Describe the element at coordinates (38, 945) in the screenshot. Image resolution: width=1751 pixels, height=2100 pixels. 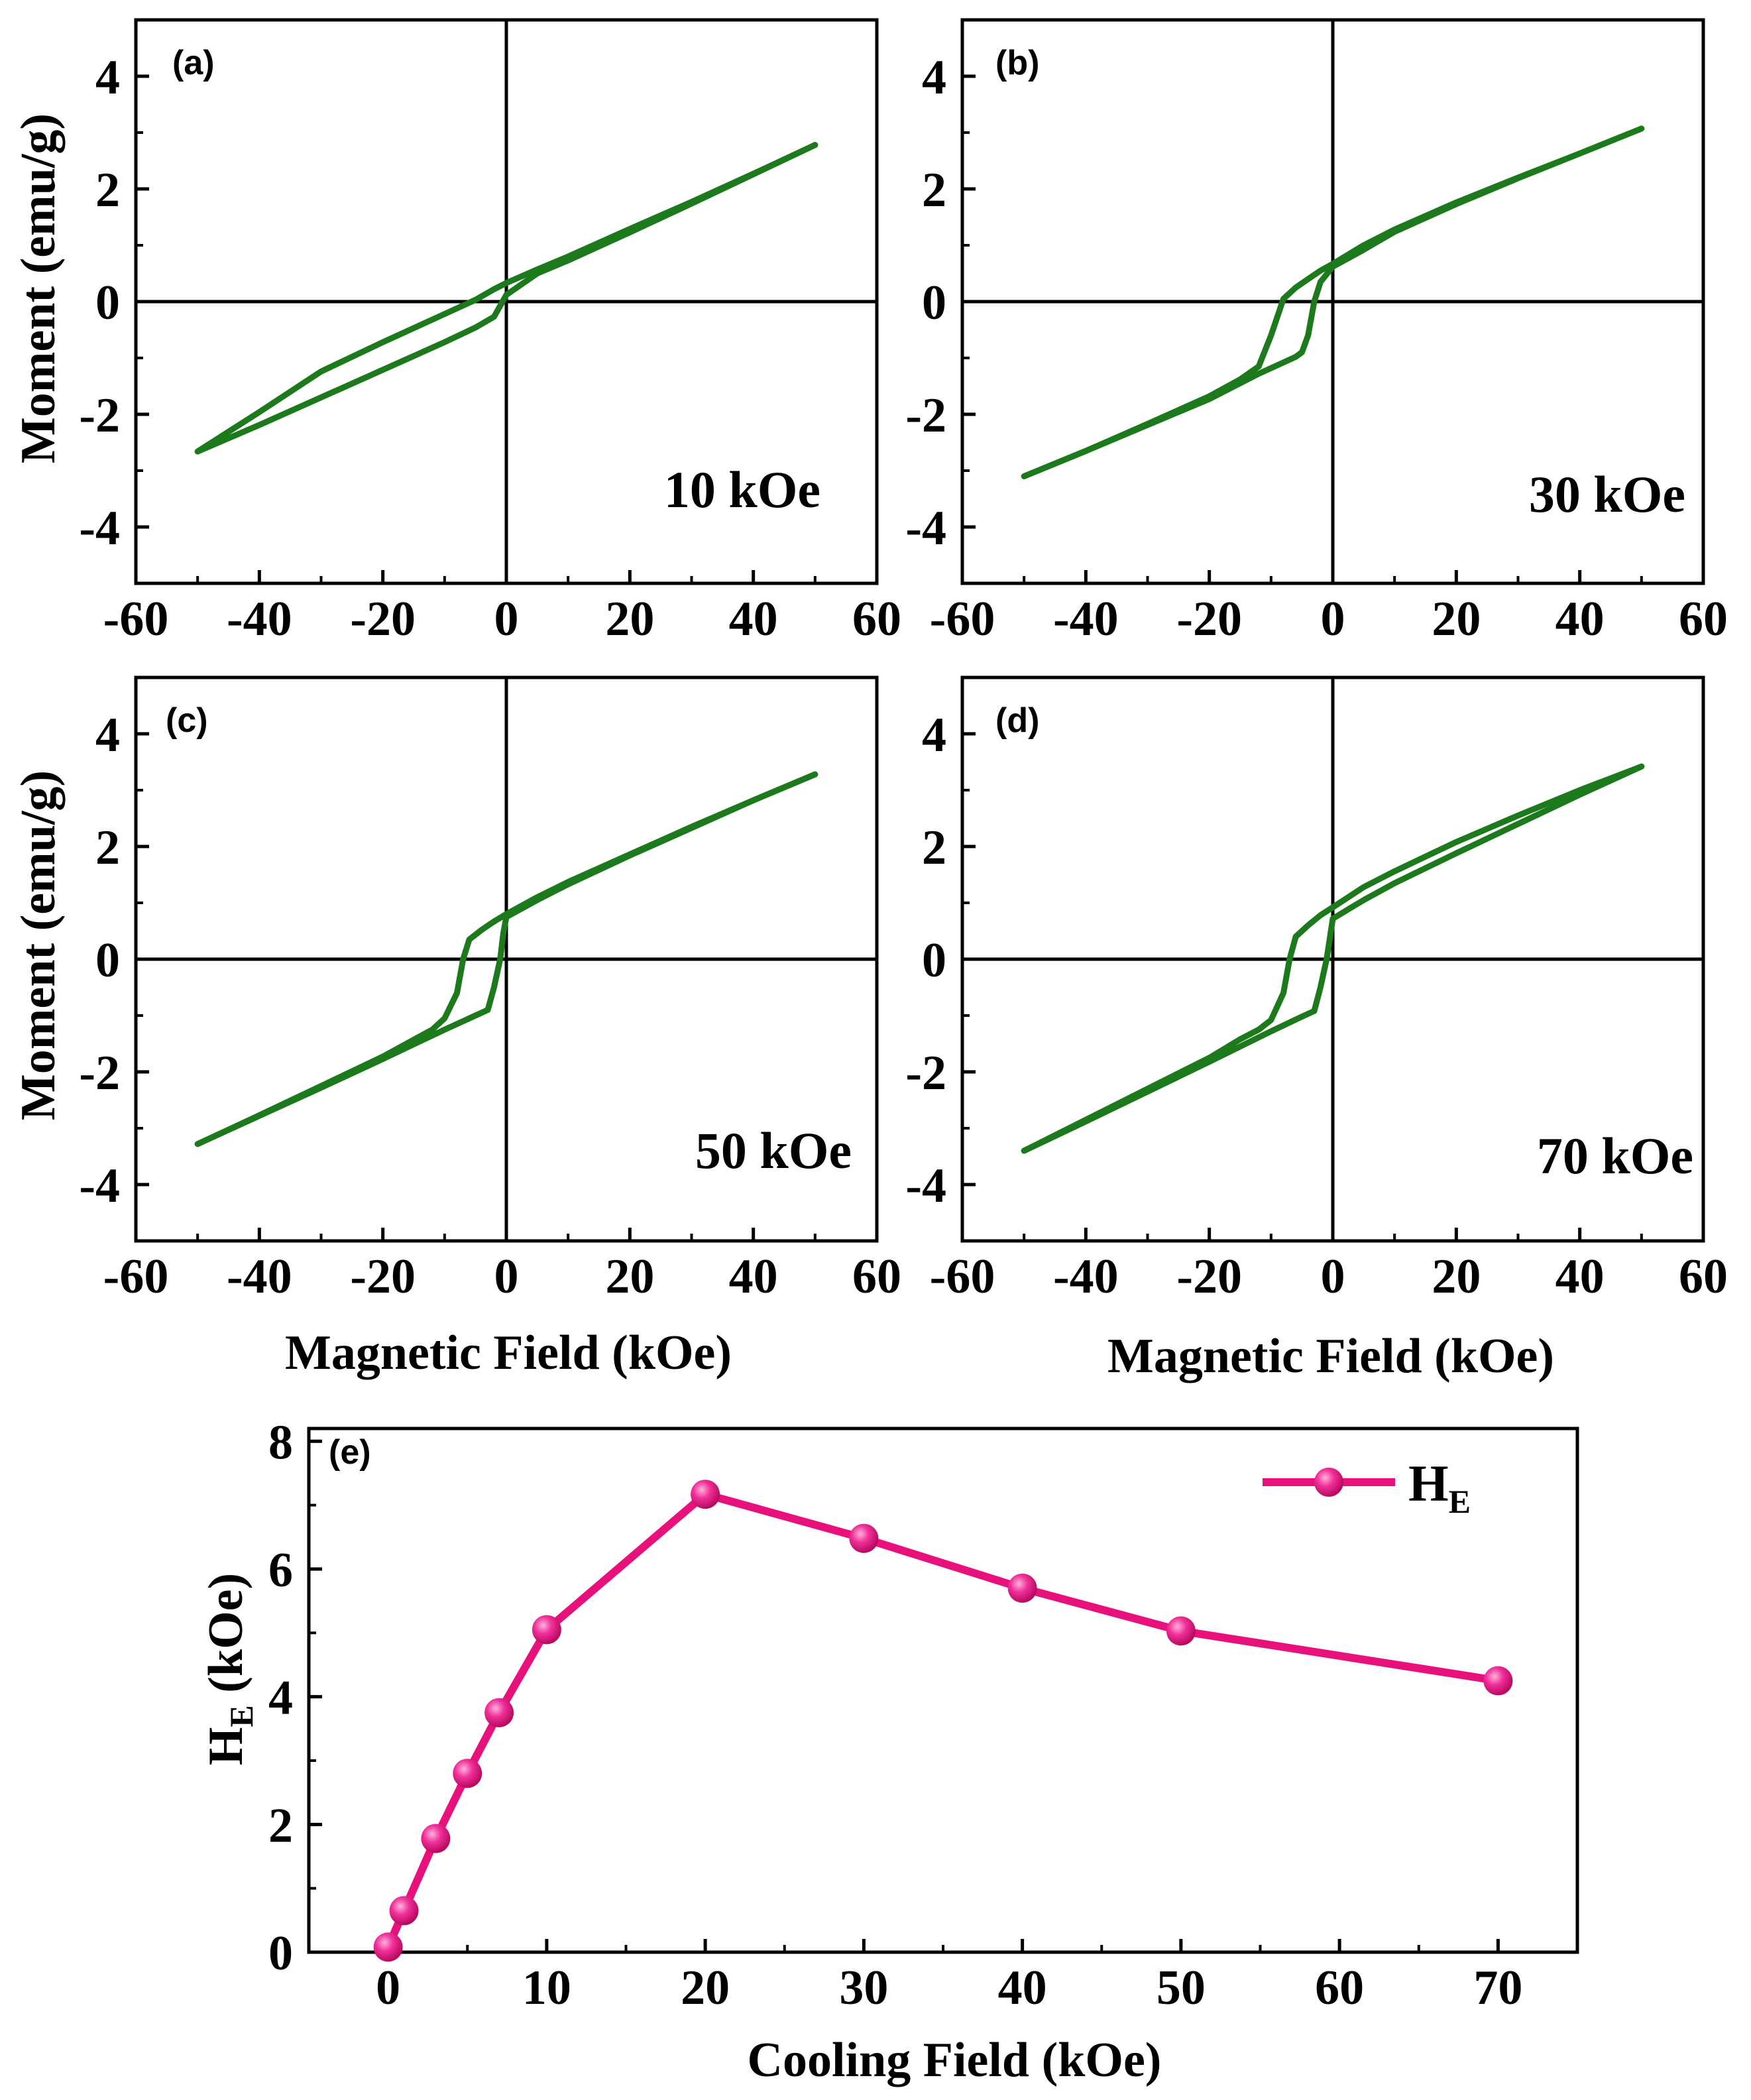
I see `ylabel-moment-c: Moment (emu/g)` at that location.